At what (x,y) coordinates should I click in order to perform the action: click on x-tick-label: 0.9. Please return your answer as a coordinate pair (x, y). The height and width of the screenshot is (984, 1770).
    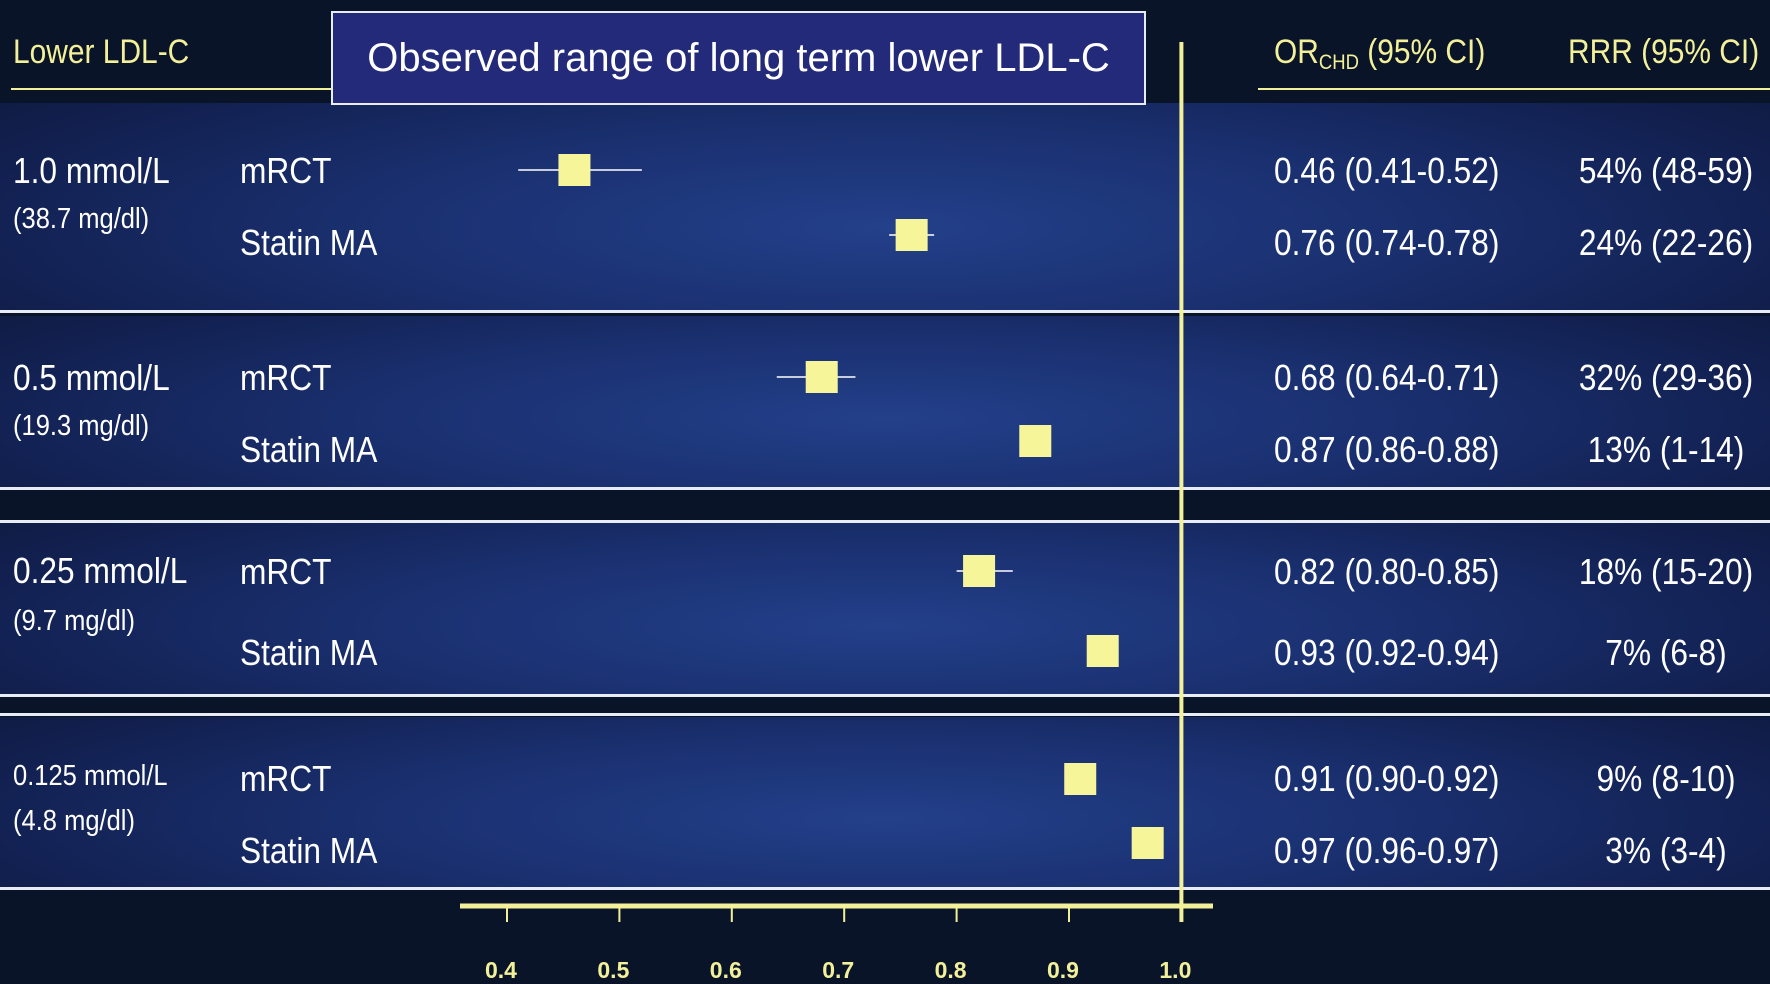
    Looking at the image, I should click on (1063, 970).